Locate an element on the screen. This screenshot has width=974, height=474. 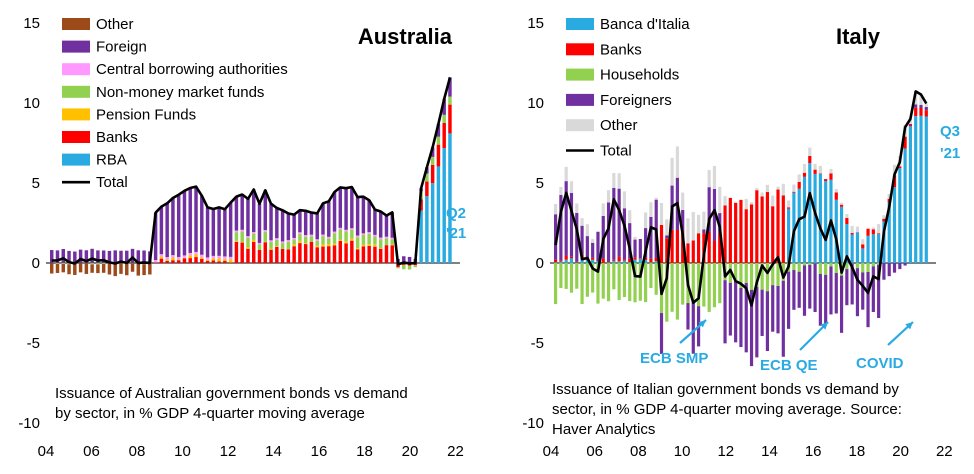
period-label: '21 is located at coordinates (456, 233).